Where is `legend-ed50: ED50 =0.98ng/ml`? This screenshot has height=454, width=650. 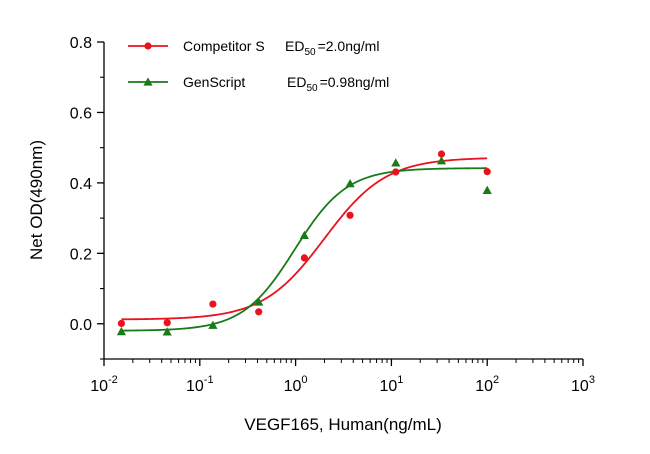 legend-ed50: ED50 =0.98ng/ml is located at coordinates (338, 84).